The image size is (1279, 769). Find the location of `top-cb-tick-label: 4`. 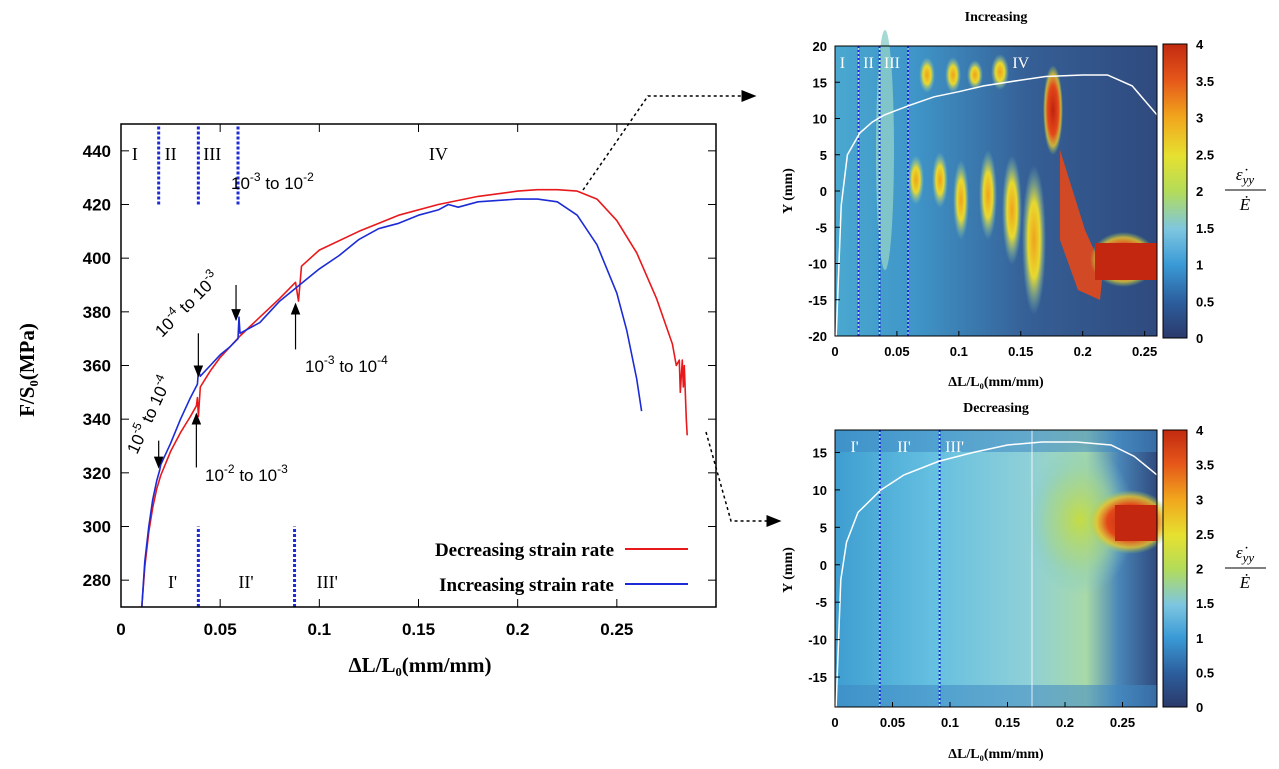

top-cb-tick-label: 4 is located at coordinates (1200, 44).